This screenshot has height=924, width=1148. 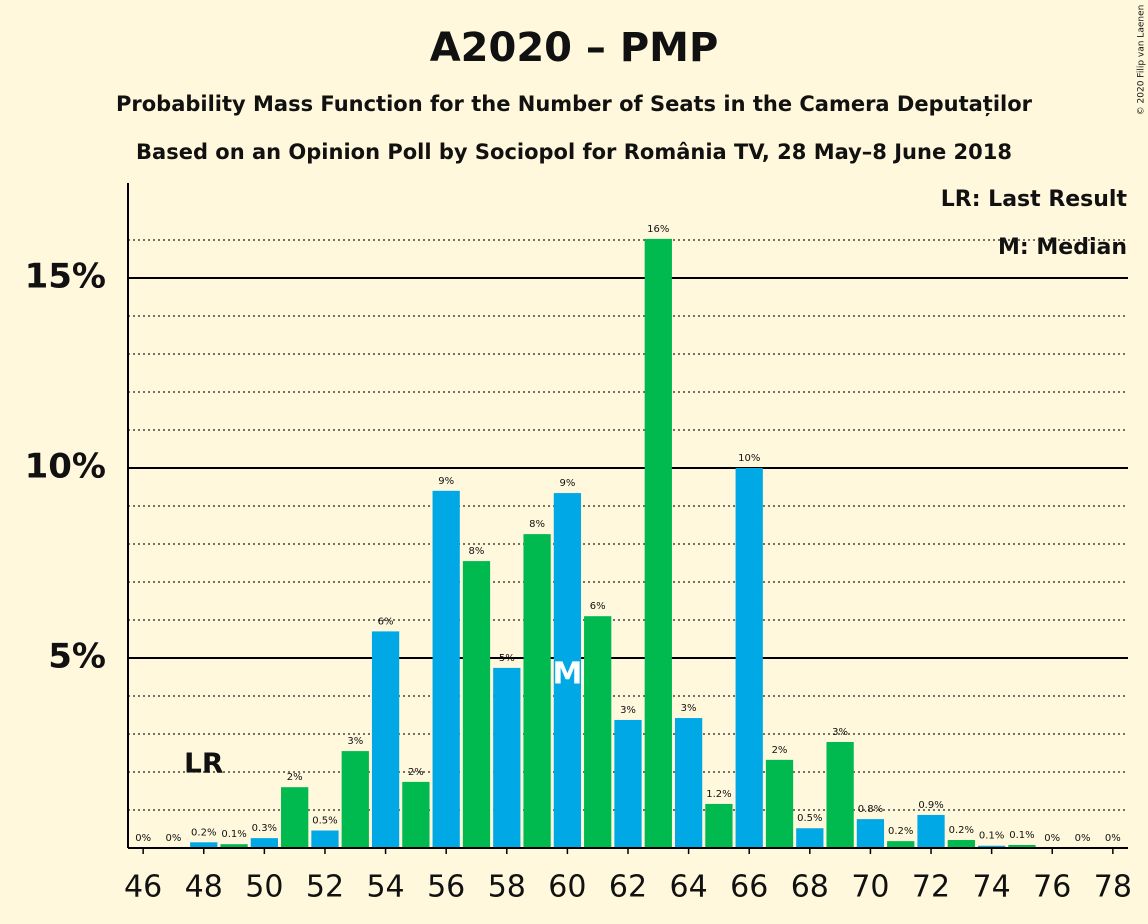 I want to click on x-tick-label: 64, so click(x=689, y=887).